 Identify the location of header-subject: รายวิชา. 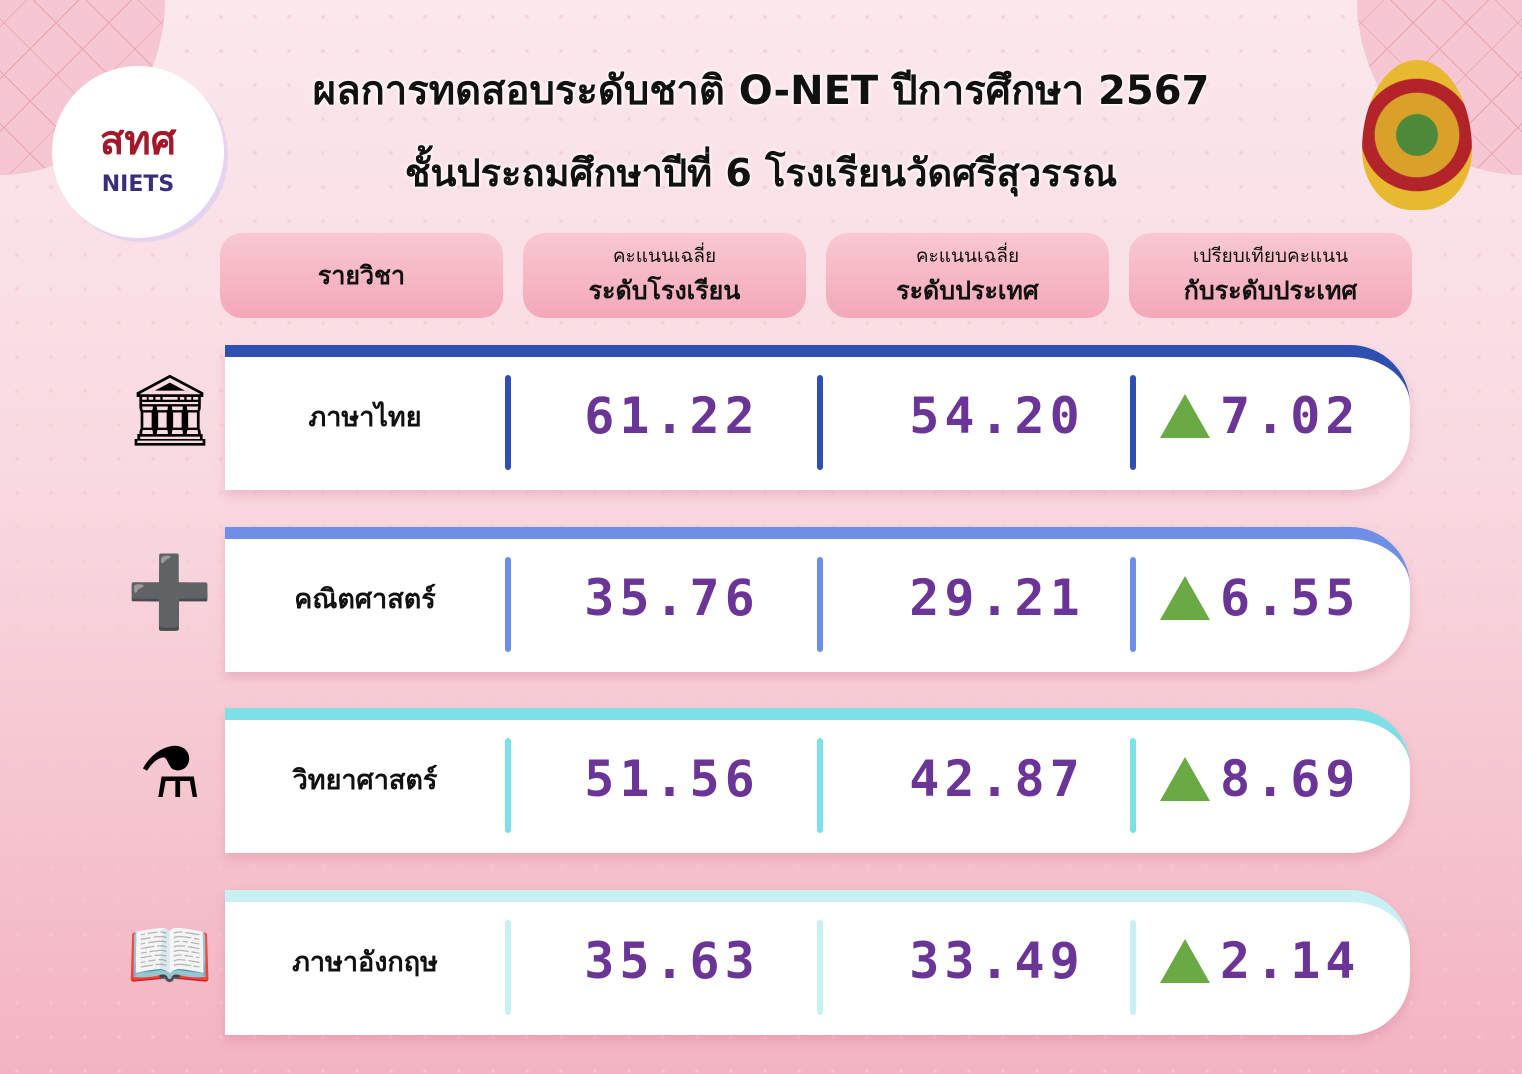
(361, 275).